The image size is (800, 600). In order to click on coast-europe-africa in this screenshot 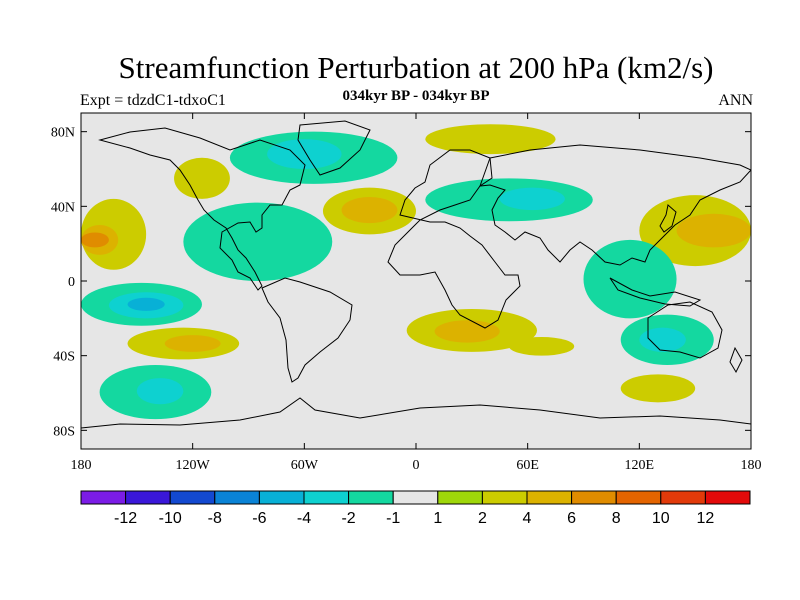, I will do `click(454, 239)`.